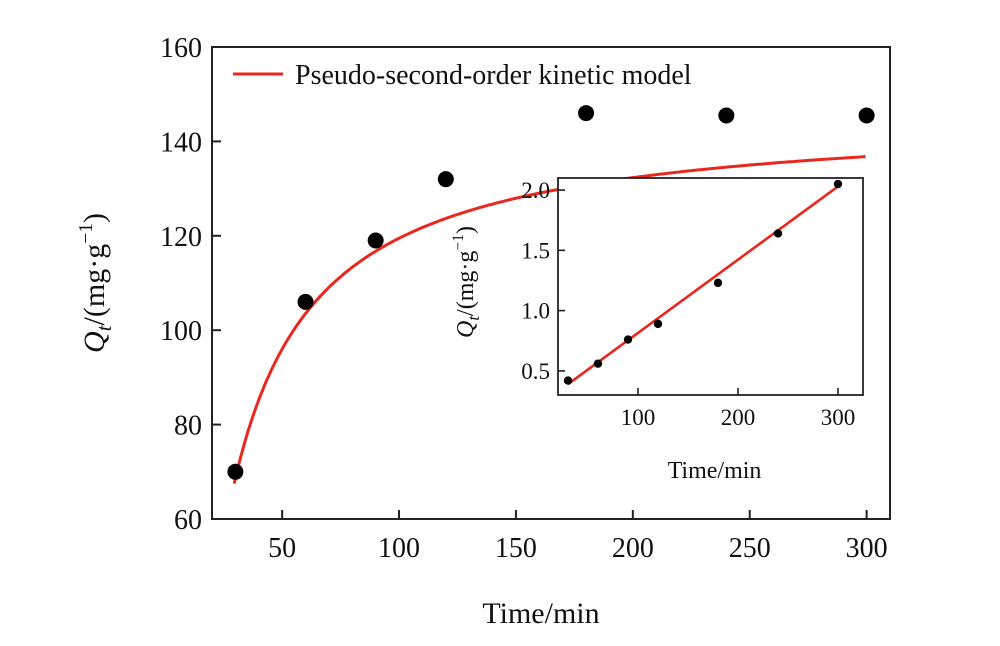 This screenshot has width=1000, height=646. Describe the element at coordinates (282, 548) in the screenshot. I see `main-x-tick-label: 50` at that location.